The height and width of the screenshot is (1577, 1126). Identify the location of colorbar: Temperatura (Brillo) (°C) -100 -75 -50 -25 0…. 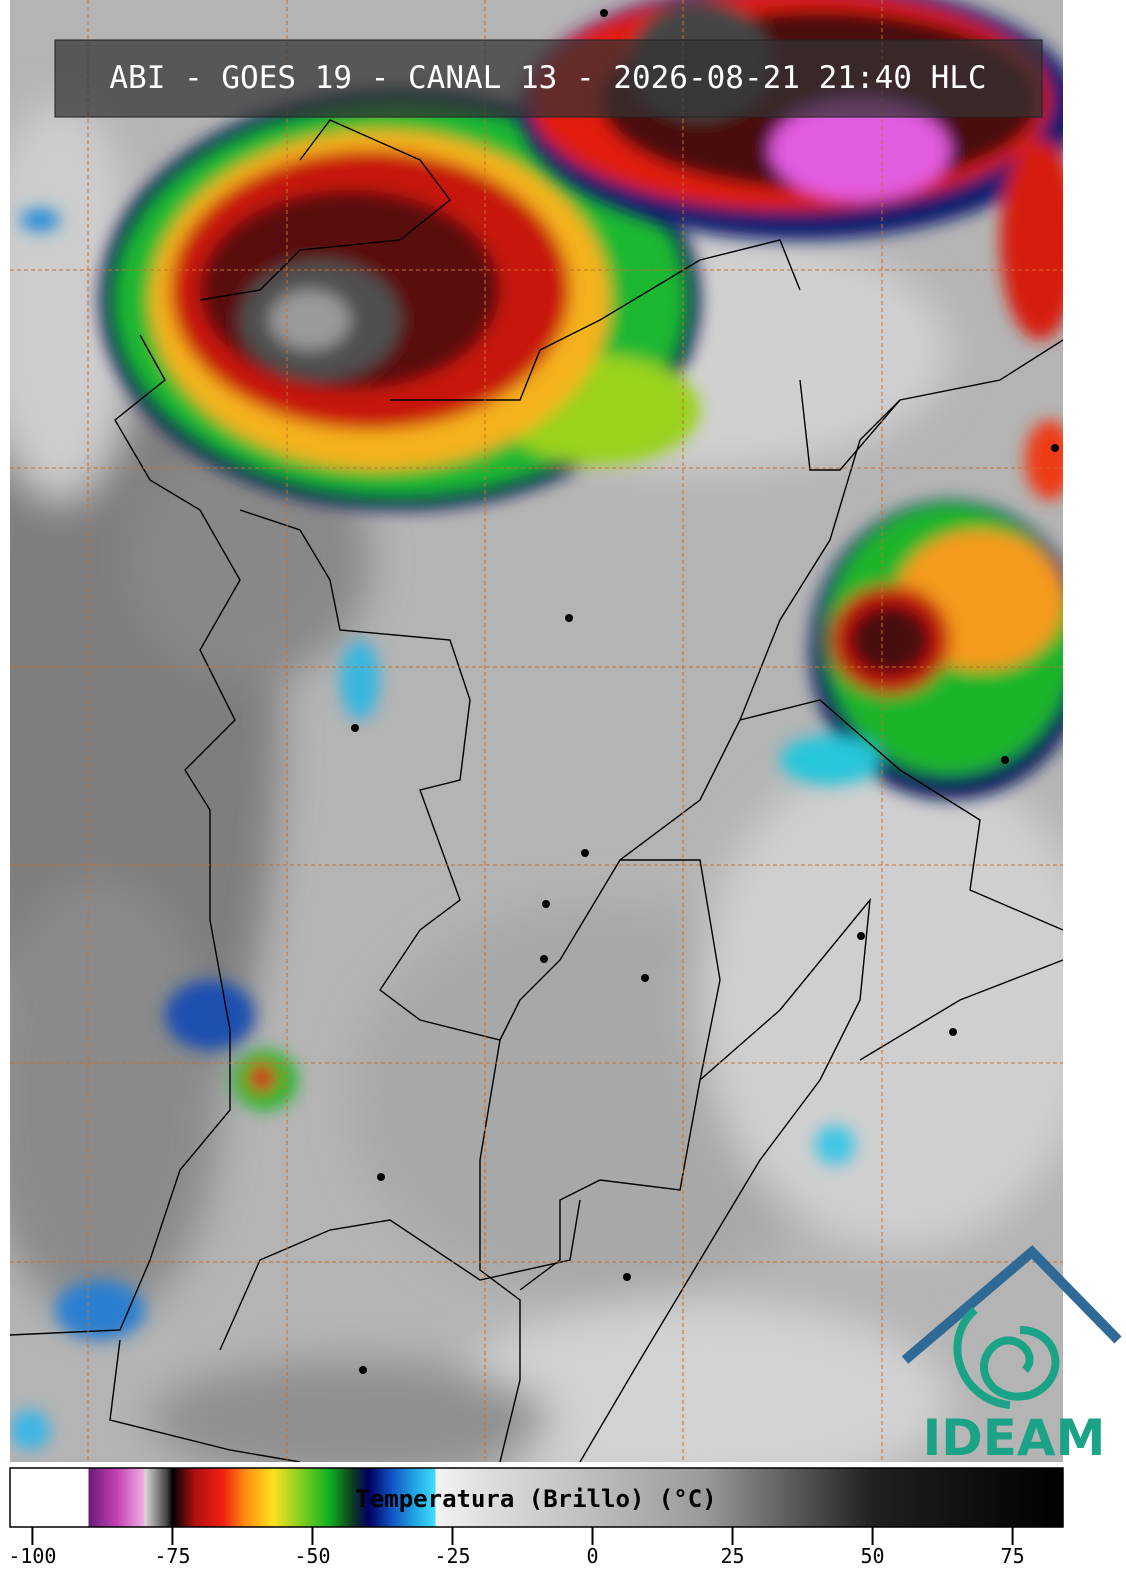
(536, 1517).